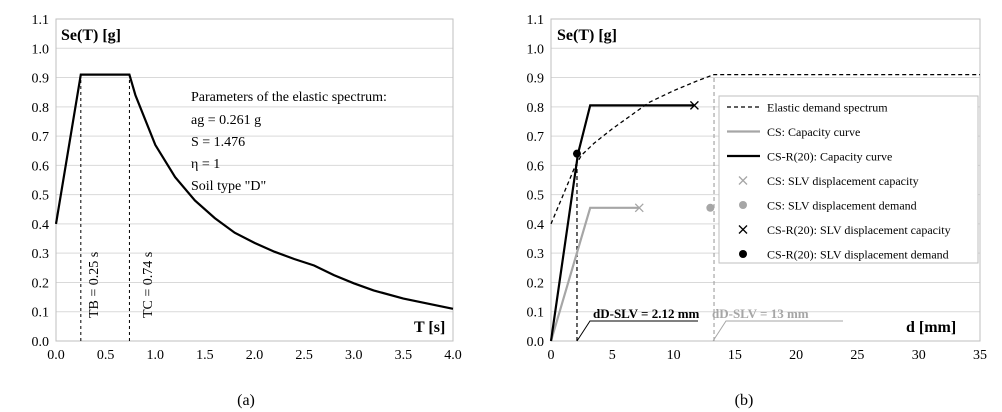 This screenshot has height=412, width=1002. I want to click on dashed-period-lines, so click(105, 207).